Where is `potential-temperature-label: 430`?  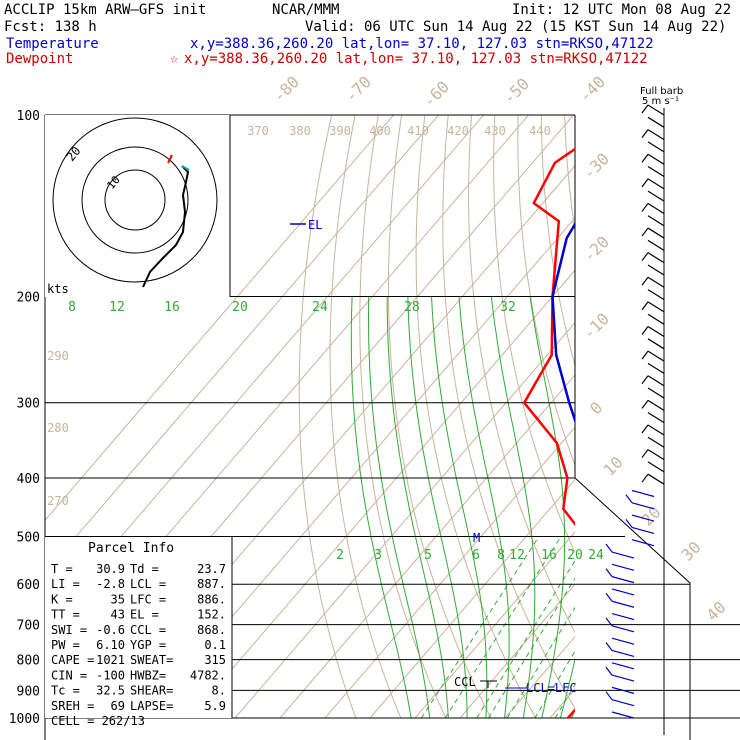 potential-temperature-label: 430 is located at coordinates (495, 131).